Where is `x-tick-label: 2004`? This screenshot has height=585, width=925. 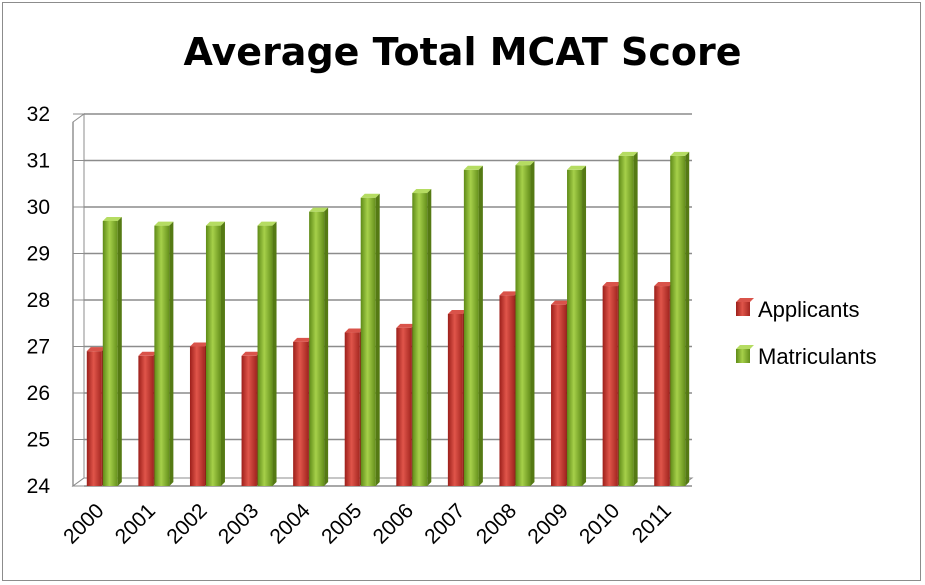
x-tick-label: 2004 is located at coordinates (291, 524).